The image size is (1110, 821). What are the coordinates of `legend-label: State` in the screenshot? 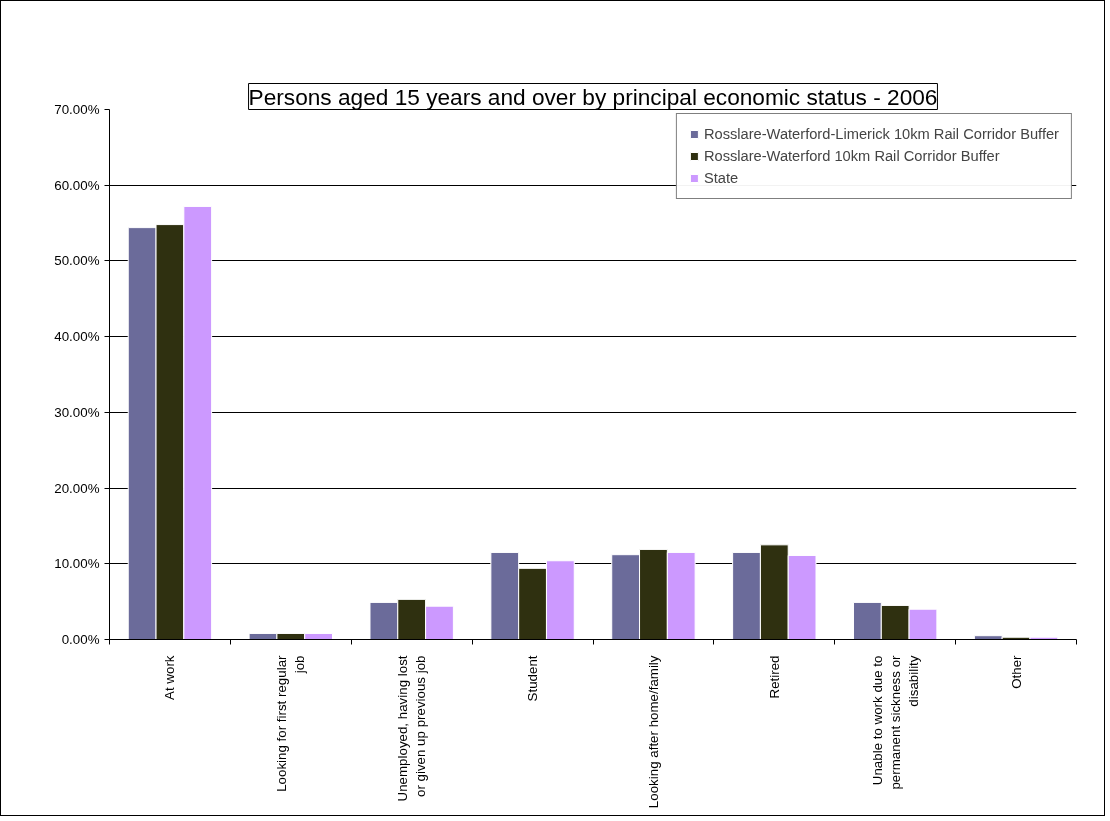 It's located at (721, 178).